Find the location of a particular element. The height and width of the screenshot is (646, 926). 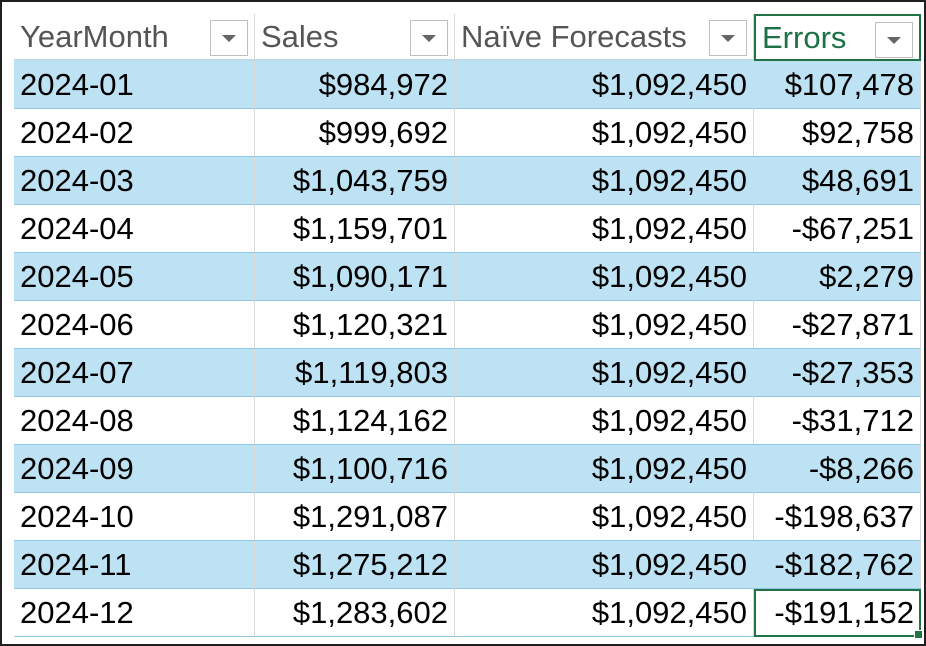

cell-sales: $1,090,171 is located at coordinates (355, 277).